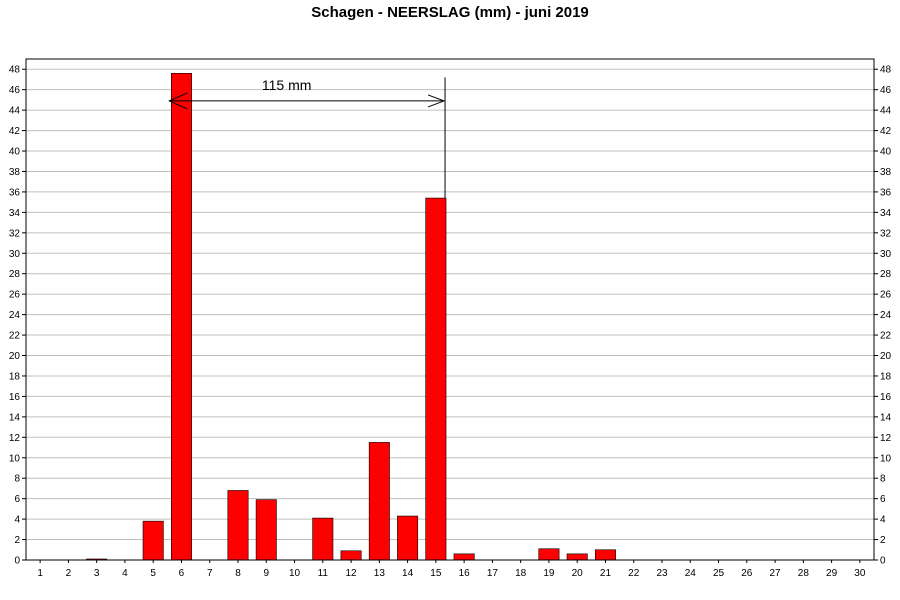 Image resolution: width=900 pixels, height=600 pixels. What do you see at coordinates (450, 12) in the screenshot?
I see `chart-title: Schagen - NEERSLAG (mm) - juni 2019` at bounding box center [450, 12].